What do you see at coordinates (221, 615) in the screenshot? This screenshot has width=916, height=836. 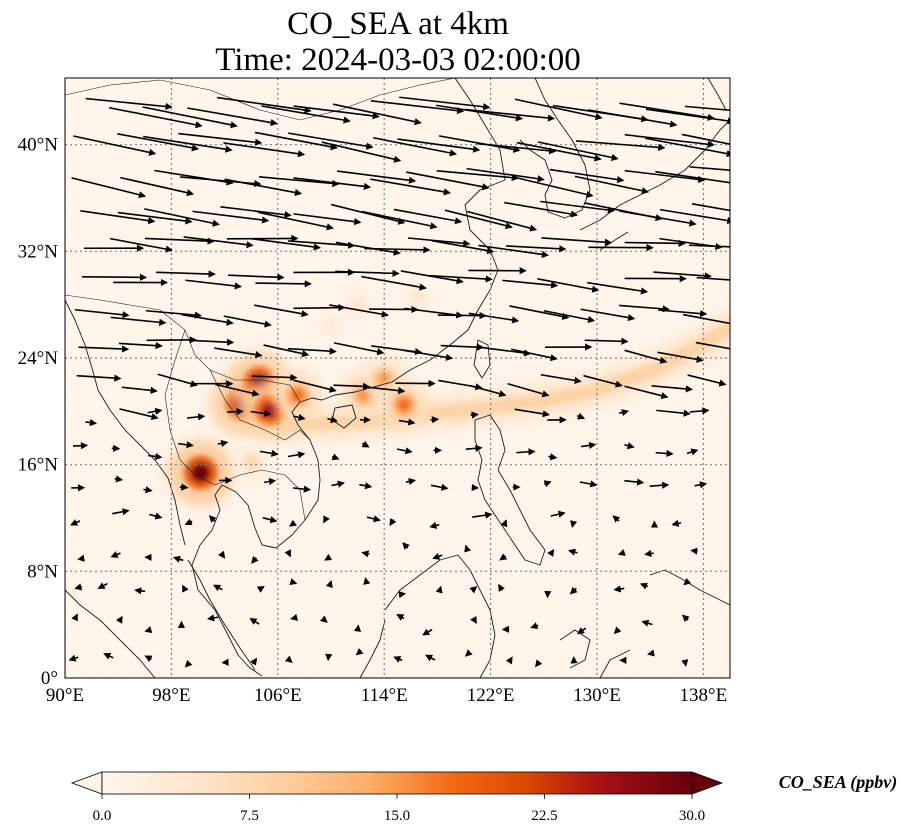 I see `coastline-malay-peninsula` at bounding box center [221, 615].